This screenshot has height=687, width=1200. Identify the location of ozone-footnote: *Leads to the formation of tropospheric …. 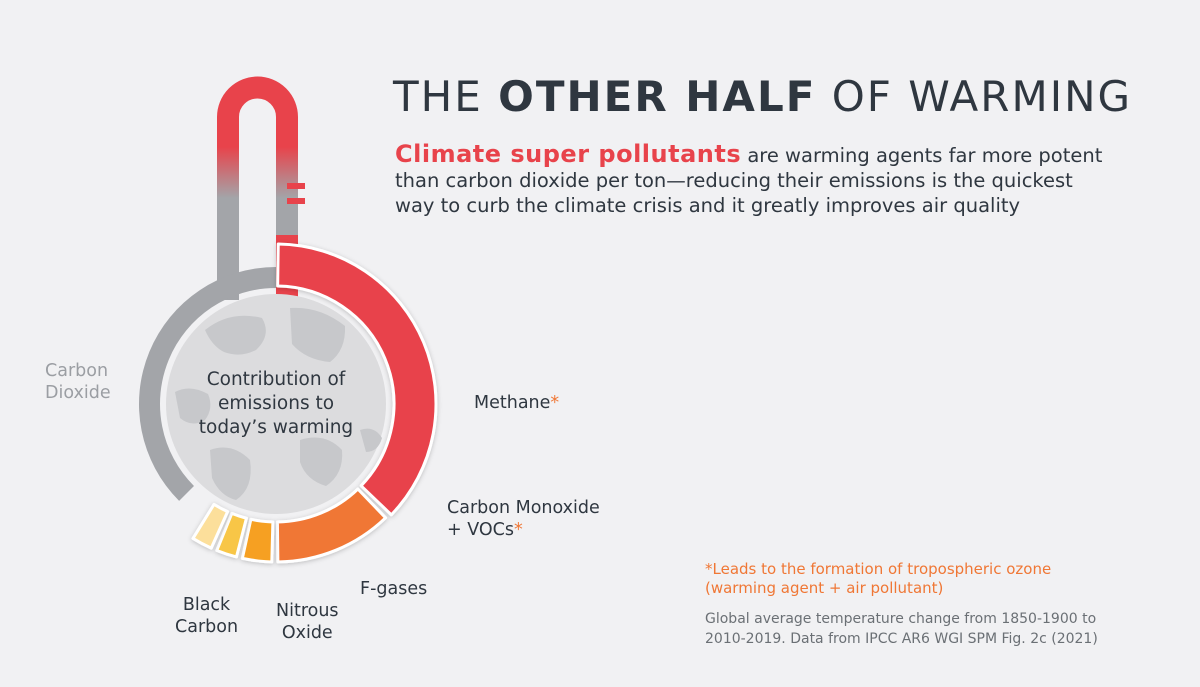
(878, 578).